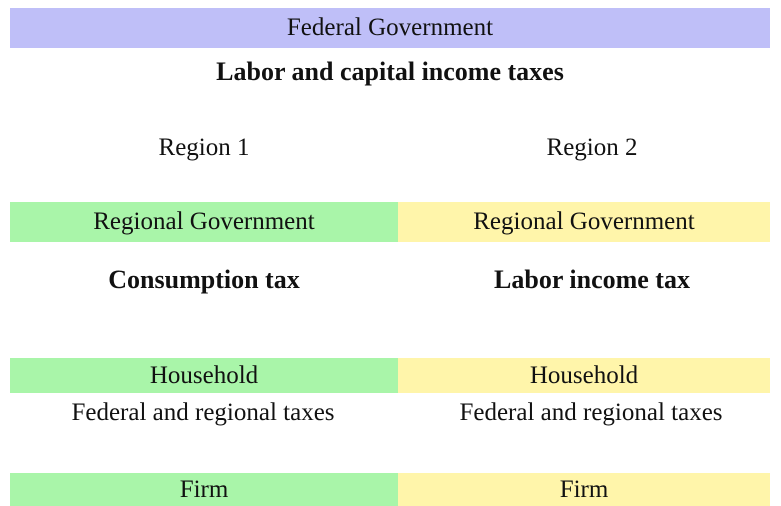 The image size is (781, 506). What do you see at coordinates (204, 147) in the screenshot?
I see `region-name: Region 1` at bounding box center [204, 147].